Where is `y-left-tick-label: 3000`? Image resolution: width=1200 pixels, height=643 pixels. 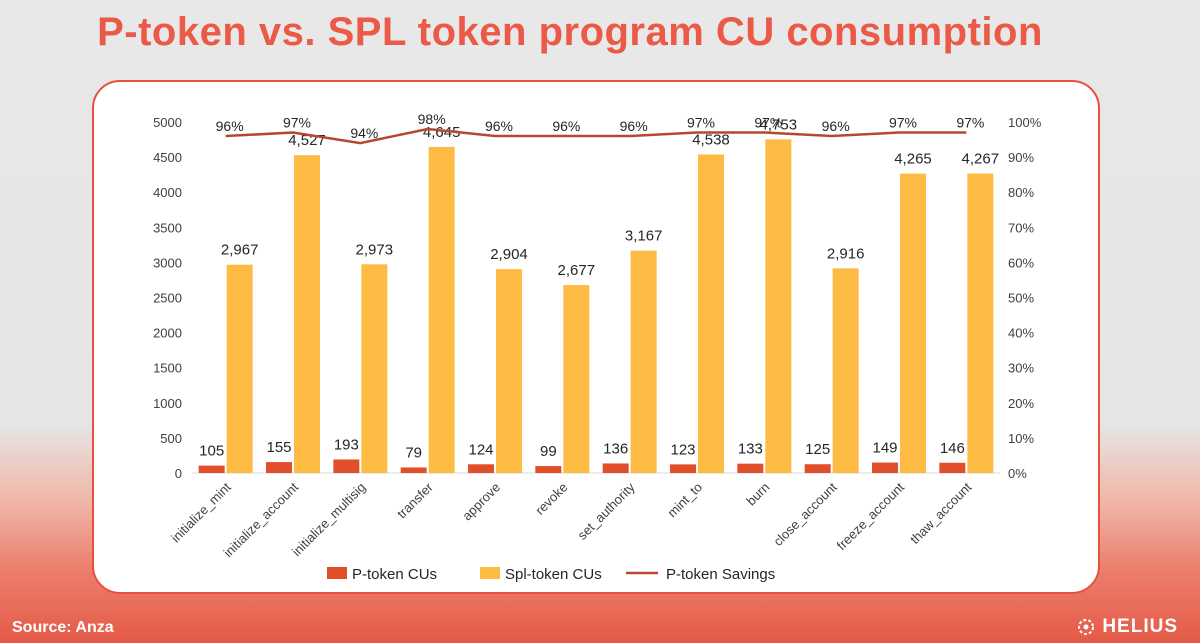
y-left-tick-label: 3000 is located at coordinates (167, 262).